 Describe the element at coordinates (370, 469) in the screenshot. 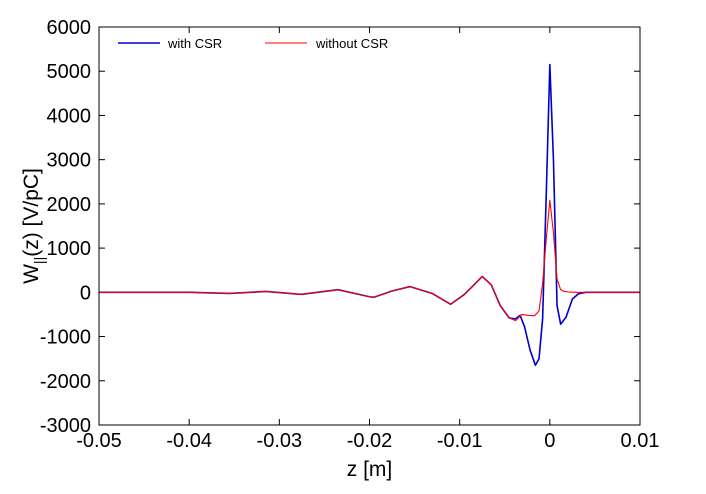

I see `x-axis-label: z [m]` at that location.